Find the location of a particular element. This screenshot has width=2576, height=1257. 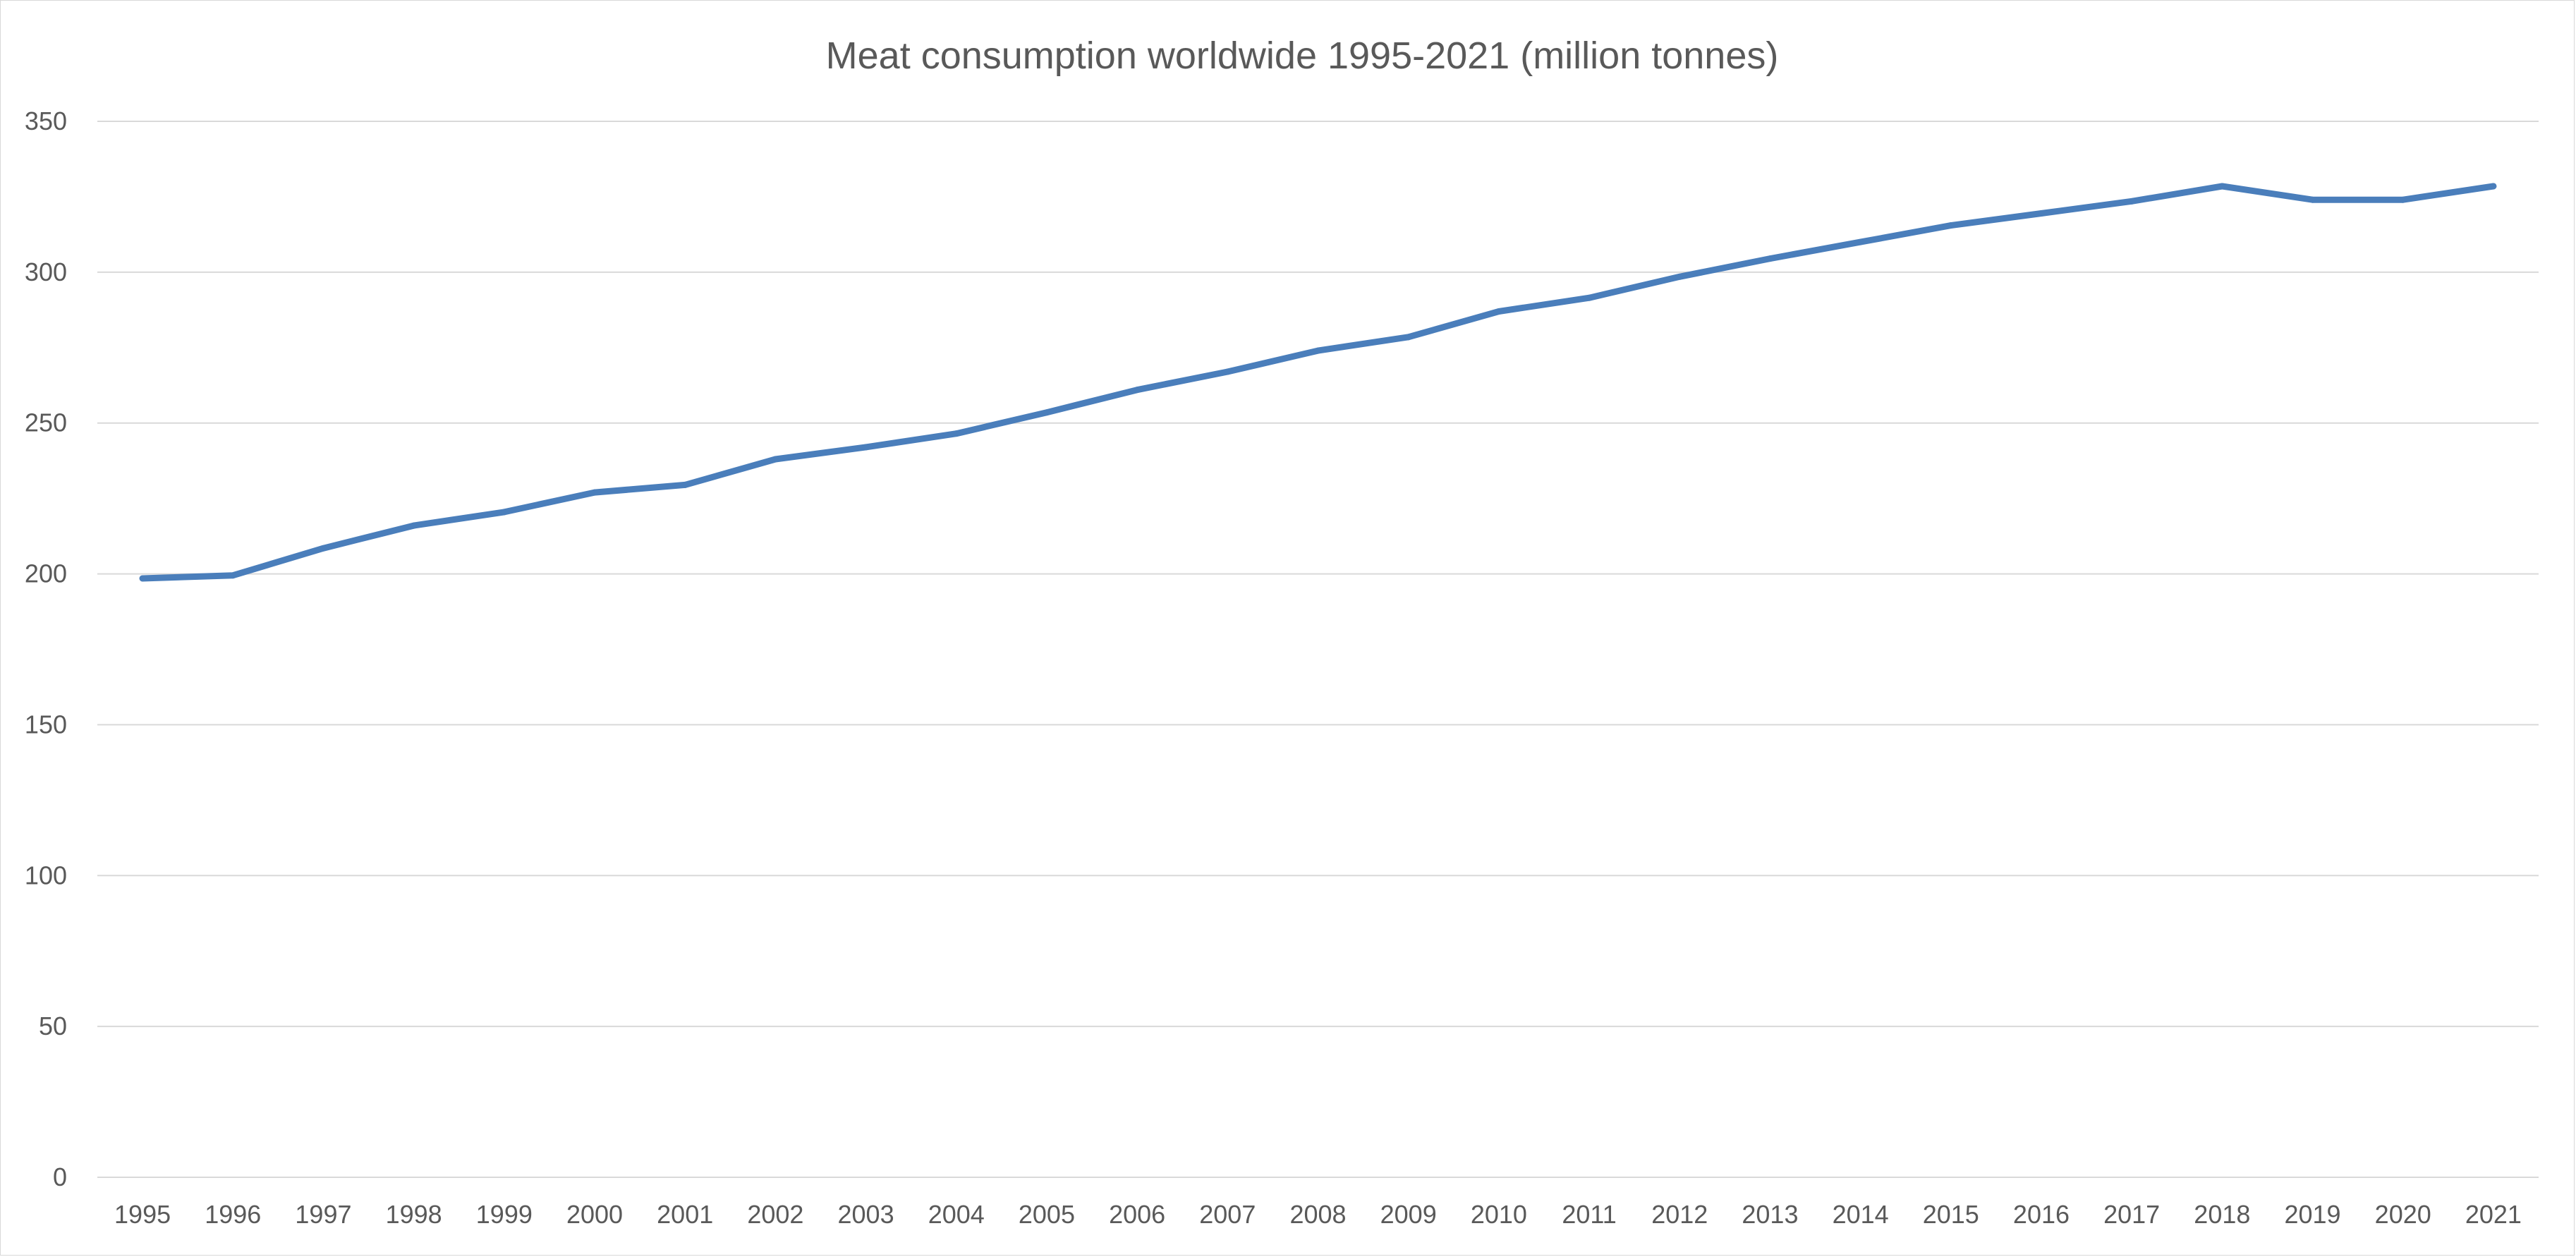

data-point-2020 is located at coordinates (2403, 199).